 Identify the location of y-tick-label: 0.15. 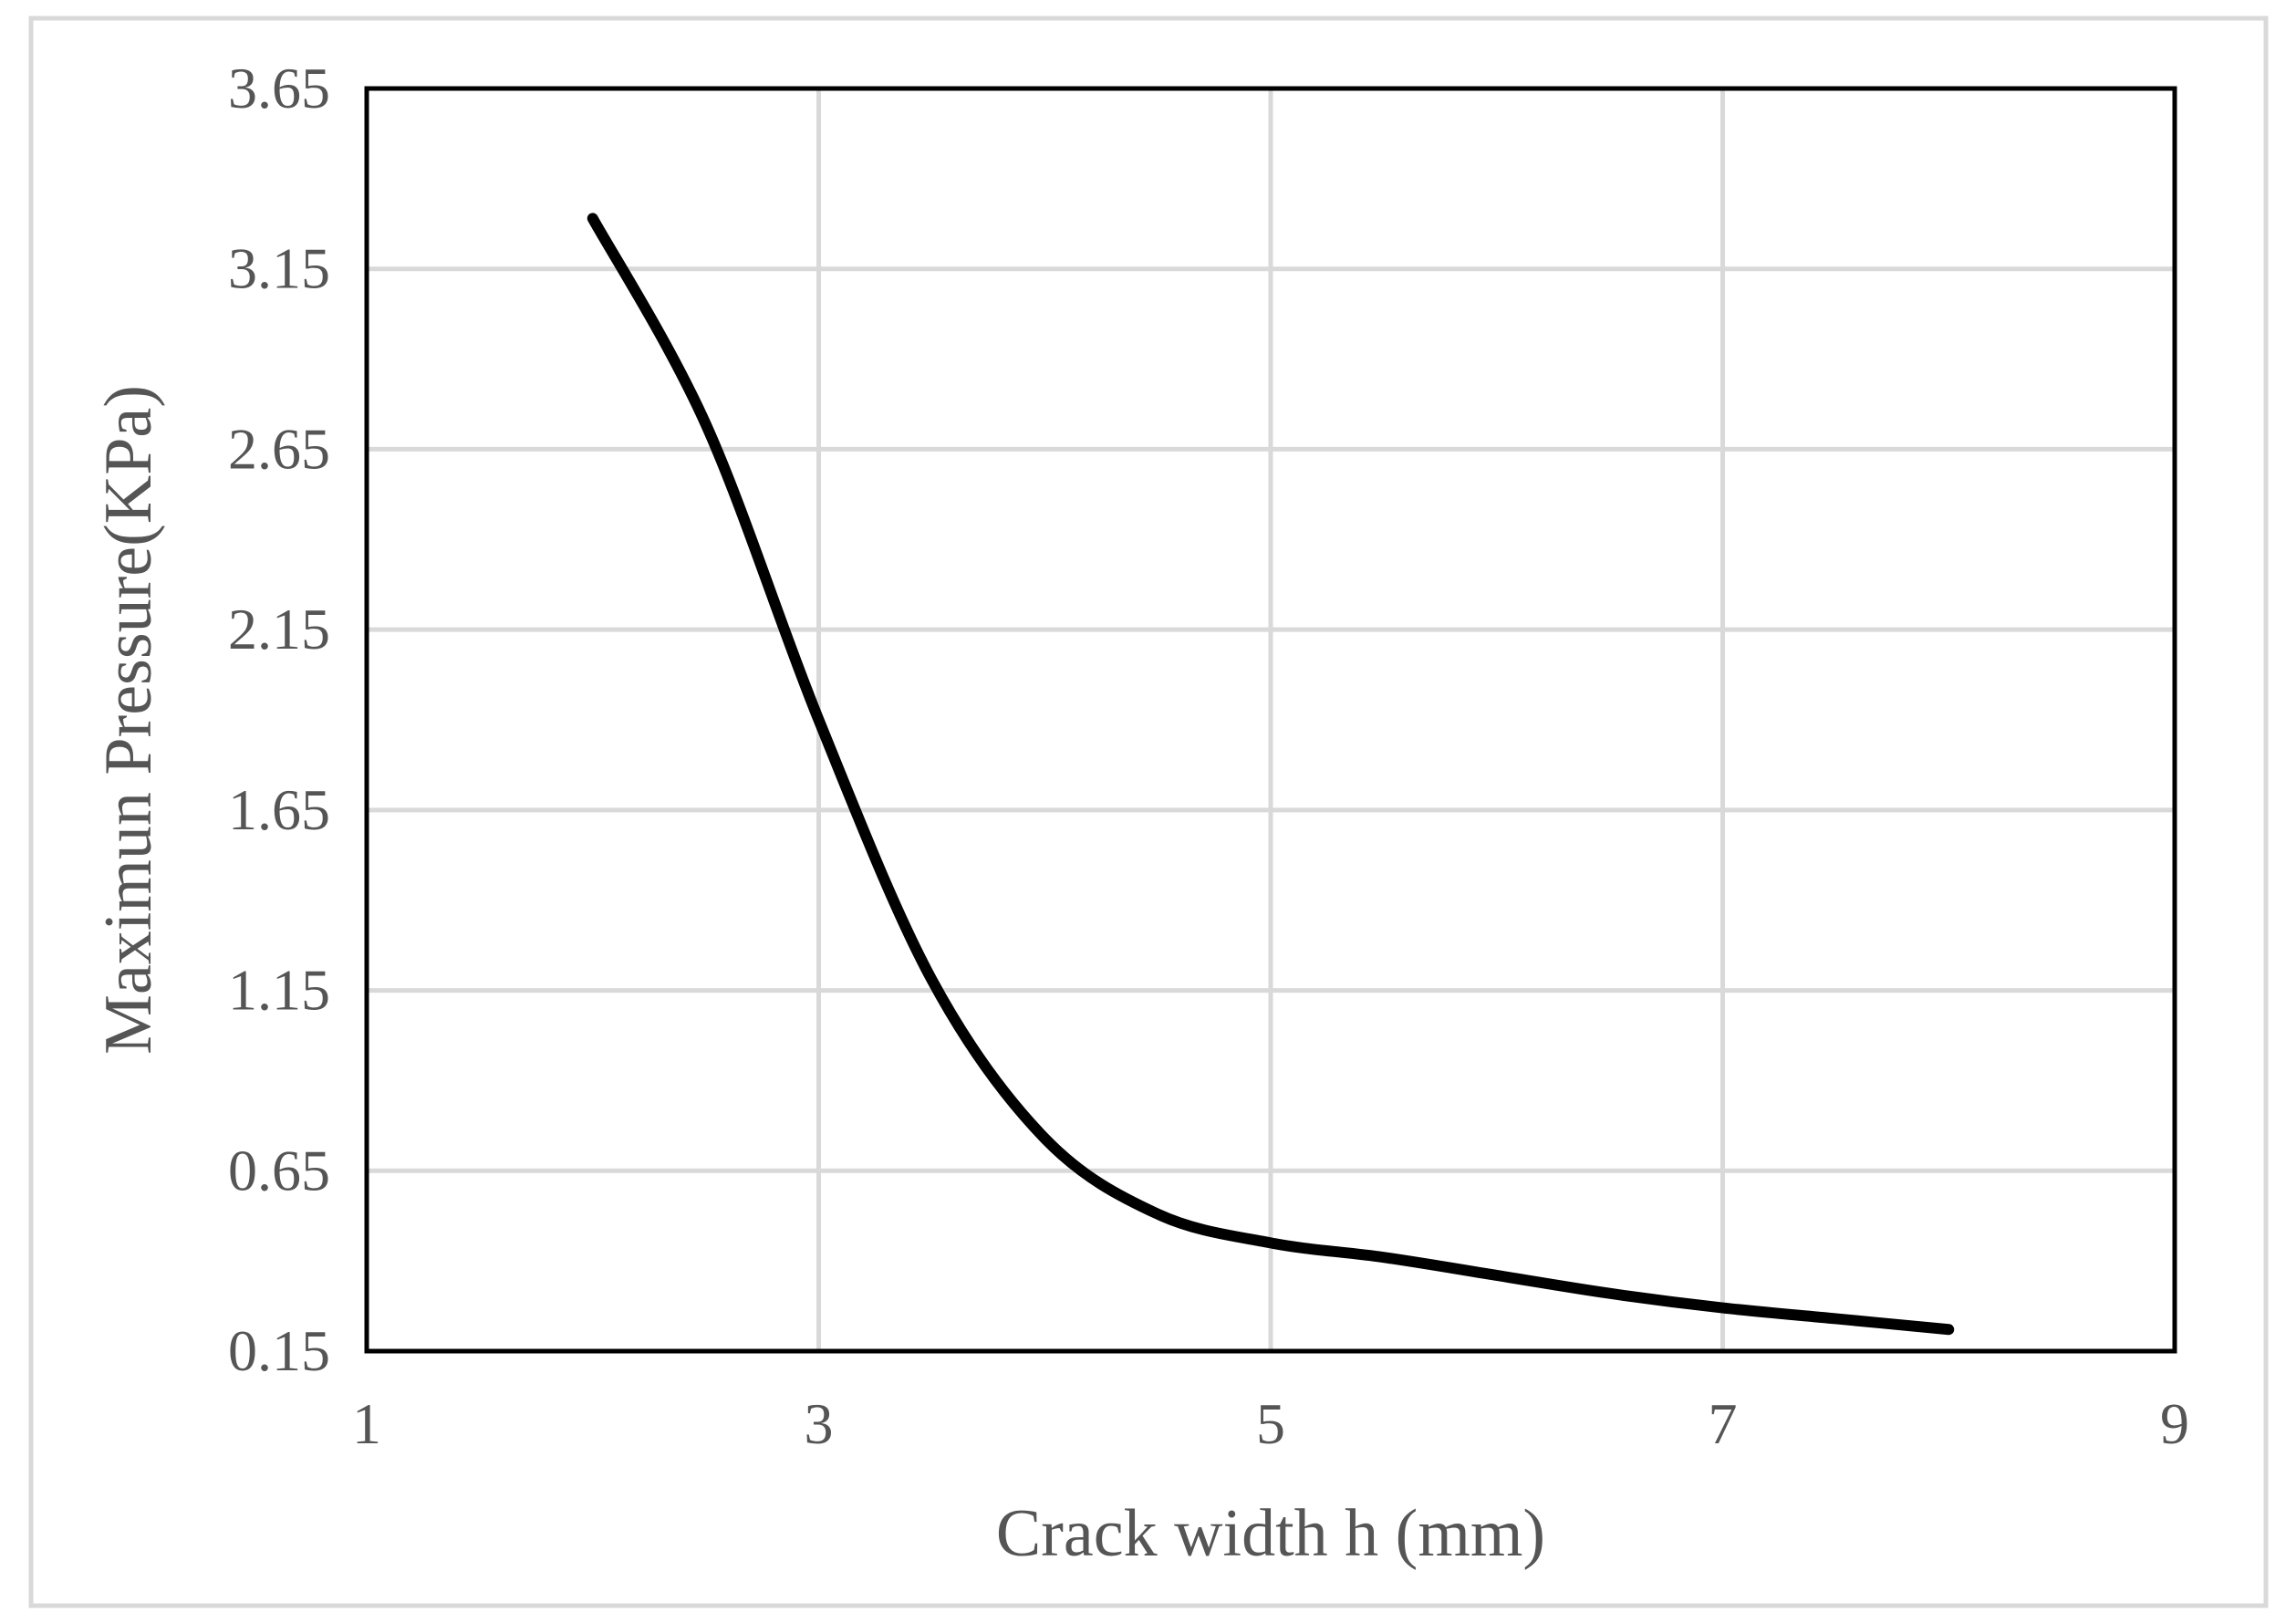
(279, 1351).